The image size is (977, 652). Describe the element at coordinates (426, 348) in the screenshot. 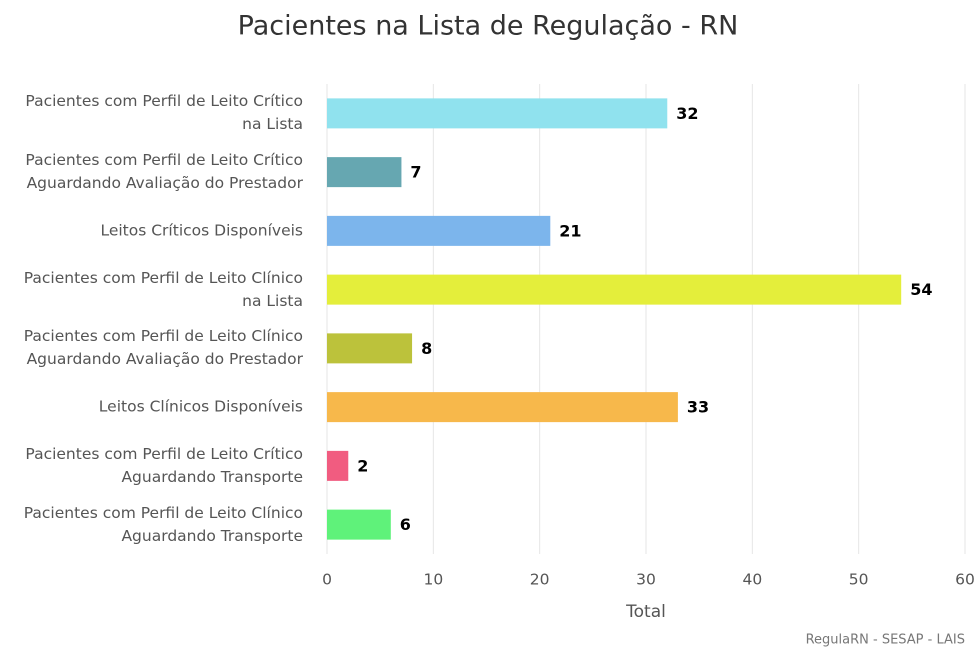

I see `data-label: 8` at that location.